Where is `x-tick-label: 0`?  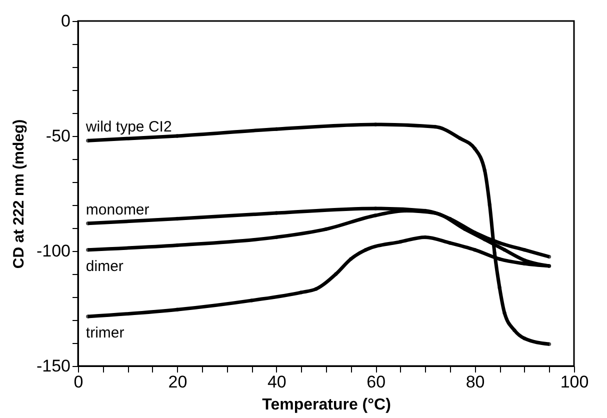
x-tick-label: 0 is located at coordinates (79, 382).